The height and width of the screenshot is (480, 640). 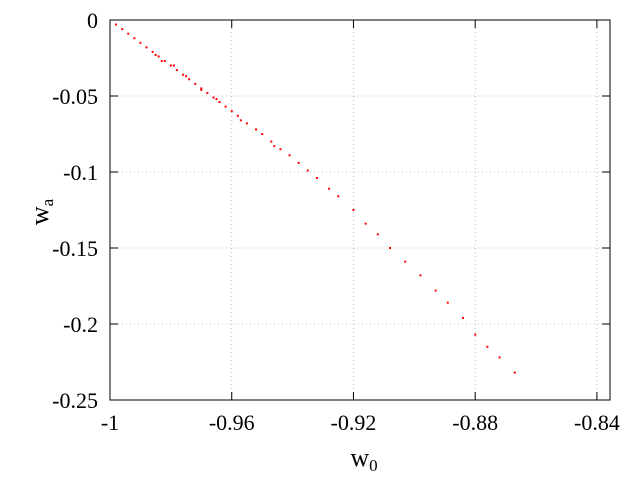 I want to click on y-tick-label: -0.1, so click(x=80, y=172).